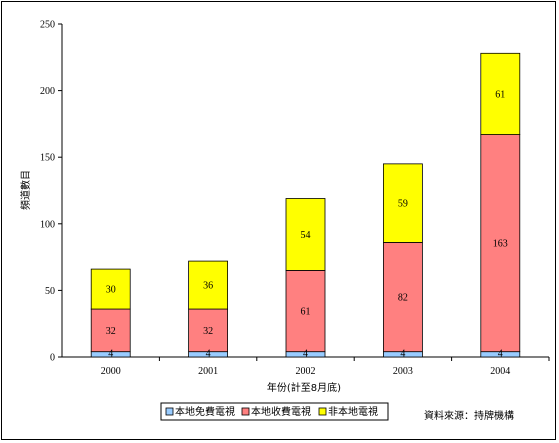  I want to click on legend: 本地免費電視 本地收費電視 非本地電視, so click(274, 411).